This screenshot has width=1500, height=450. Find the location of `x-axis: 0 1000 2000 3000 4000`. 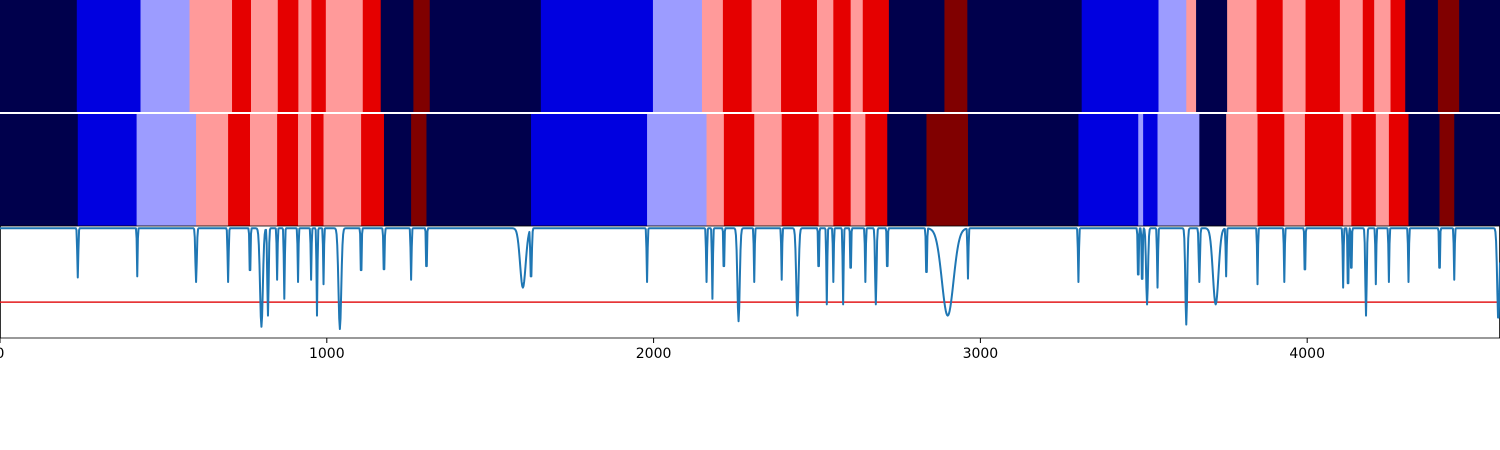

x-axis: 0 1000 2000 3000 4000 is located at coordinates (662, 350).